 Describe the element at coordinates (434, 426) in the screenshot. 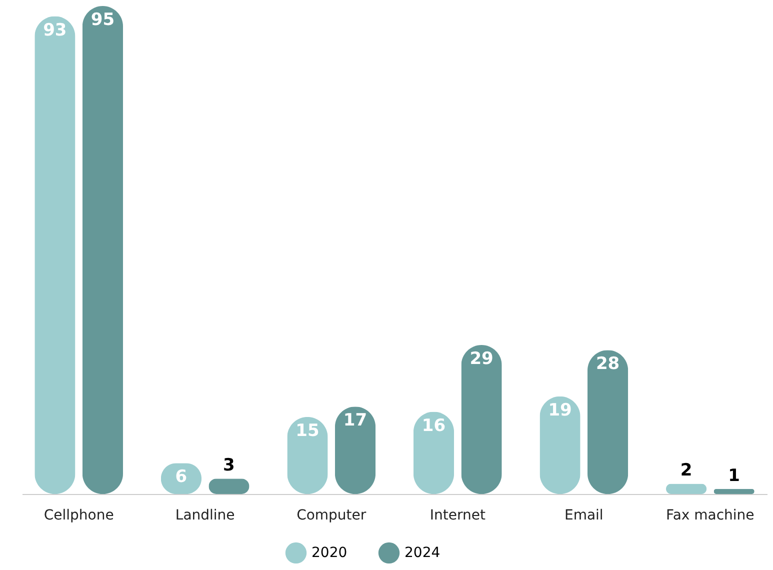

I see `data-label: 16` at that location.